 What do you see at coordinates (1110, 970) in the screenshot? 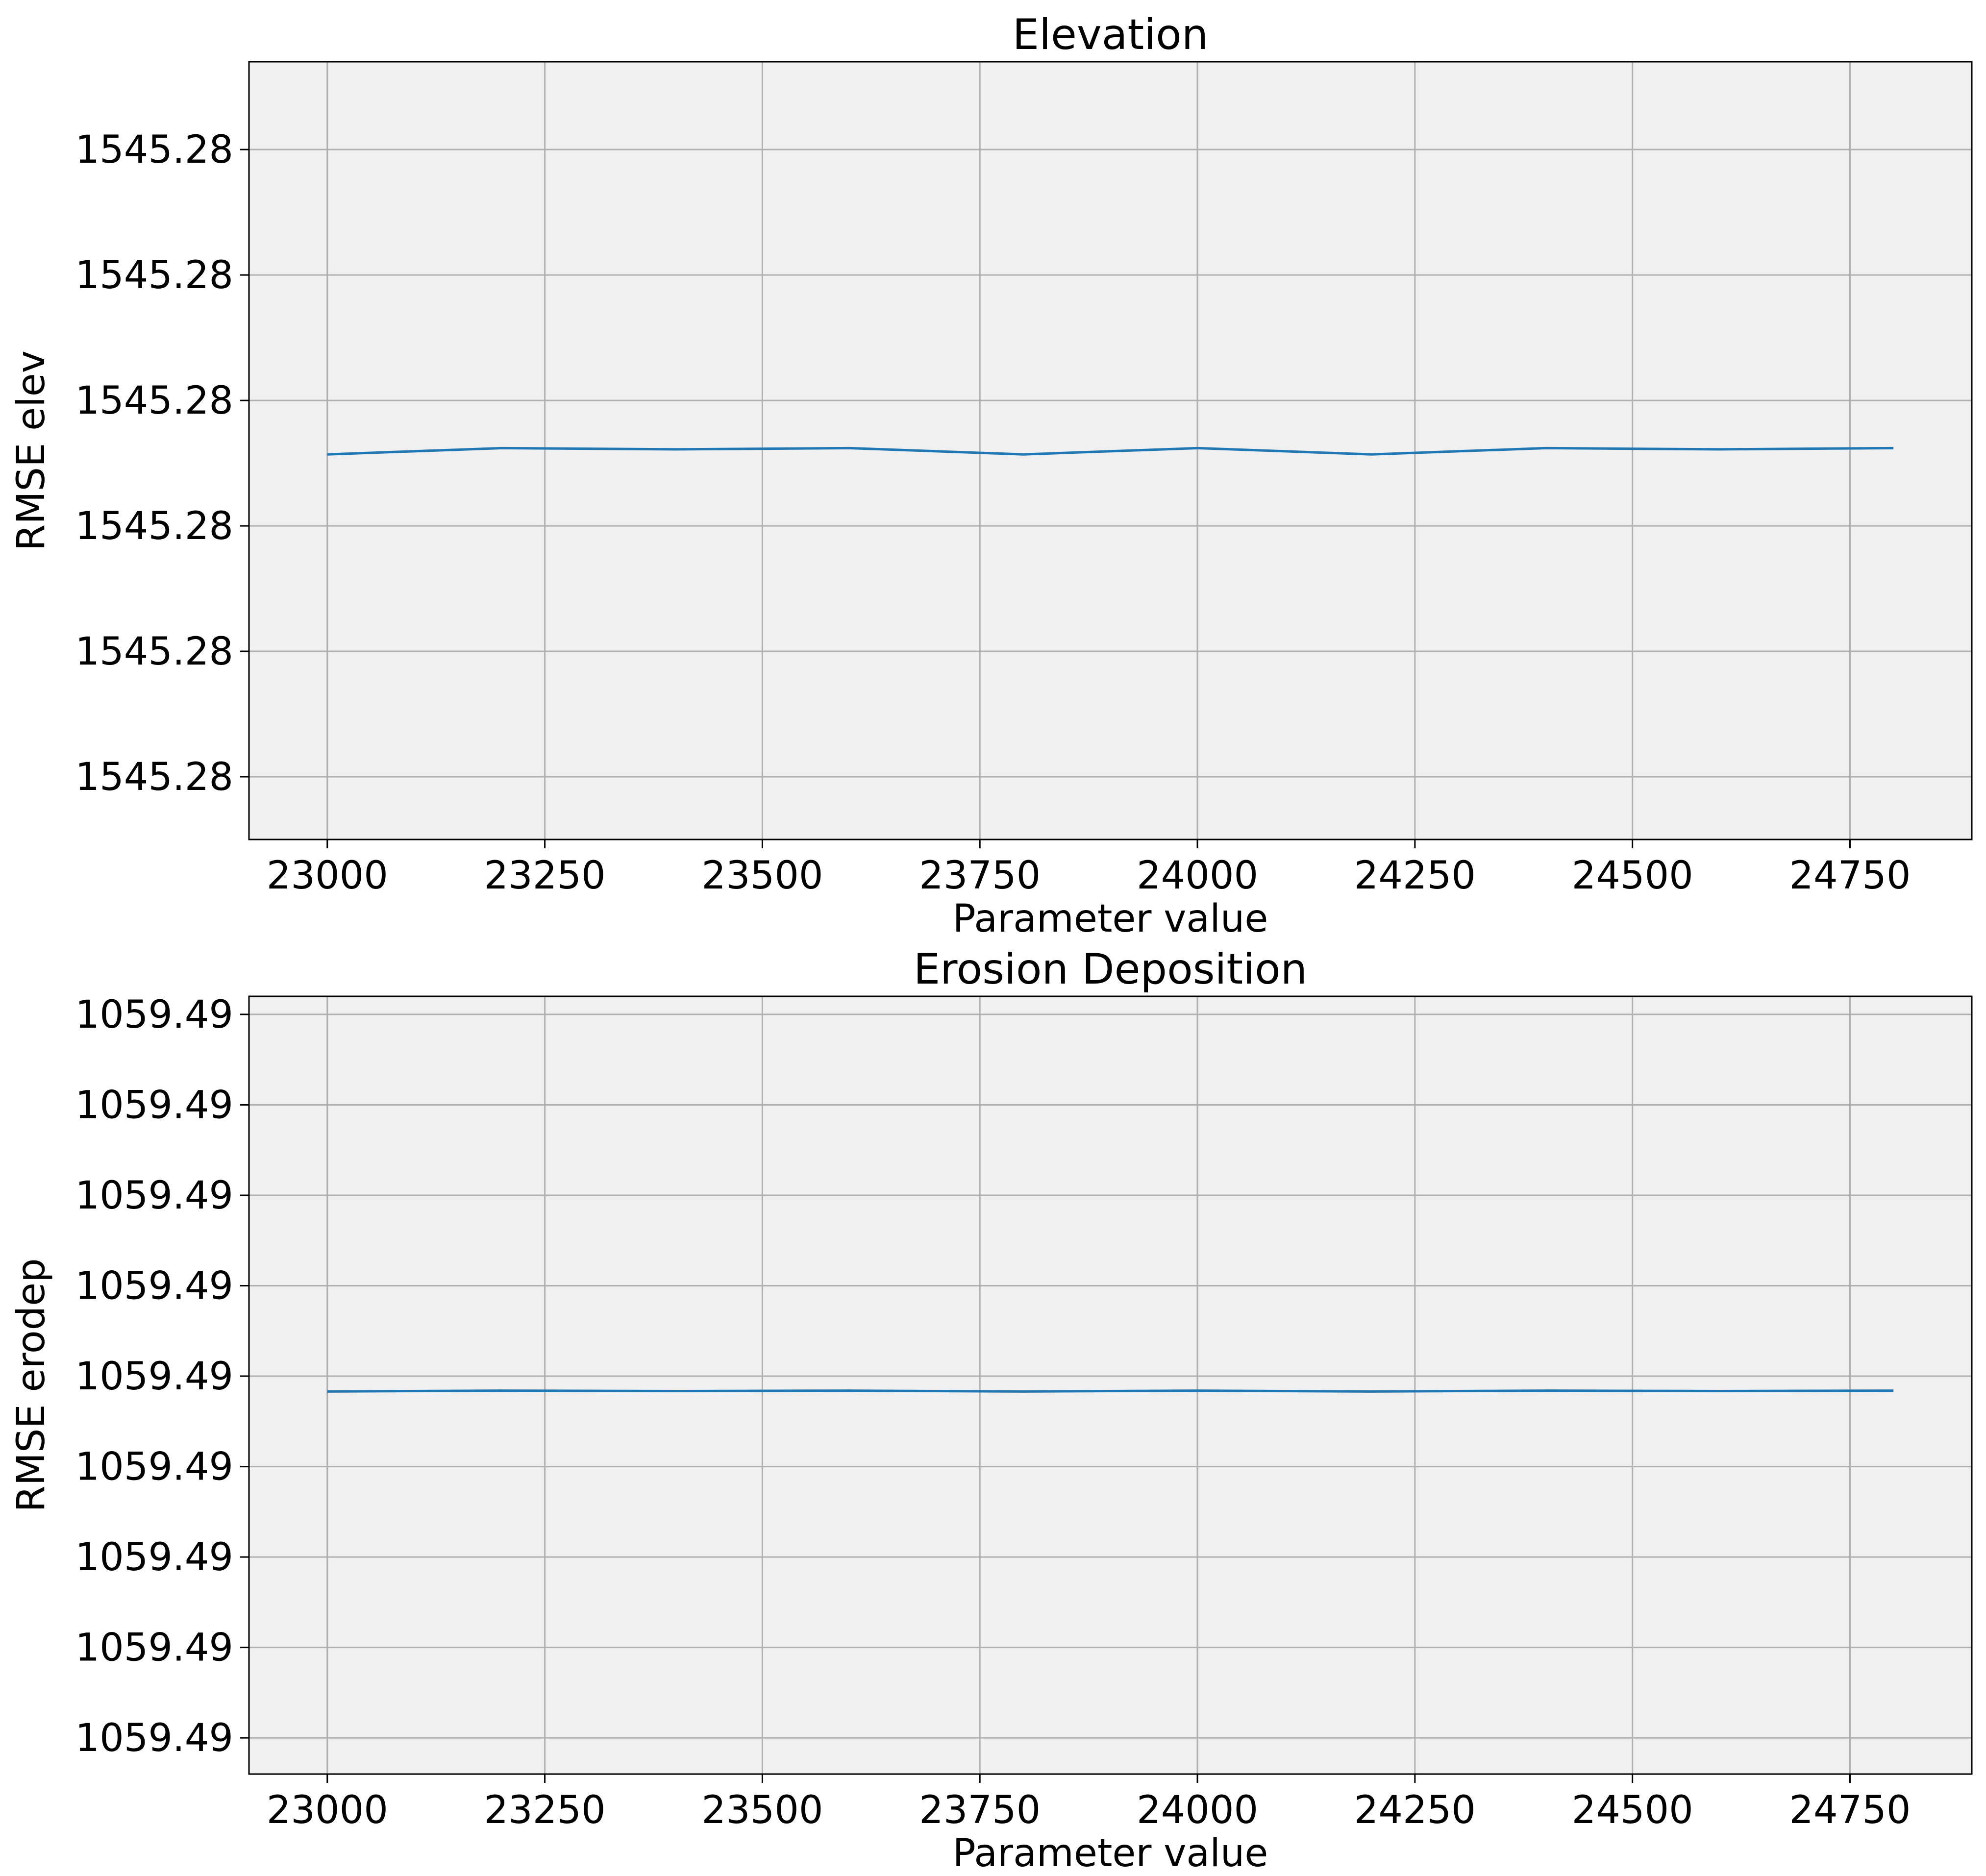
I see `chart2-title: Erosion Deposition` at bounding box center [1110, 970].